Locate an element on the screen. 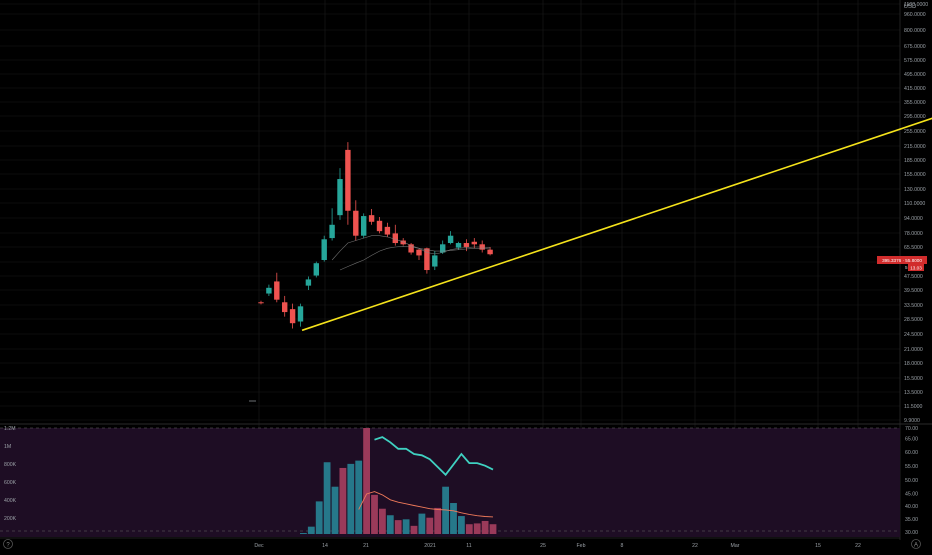  price-tick-label: 415.0000 is located at coordinates (915, 89).